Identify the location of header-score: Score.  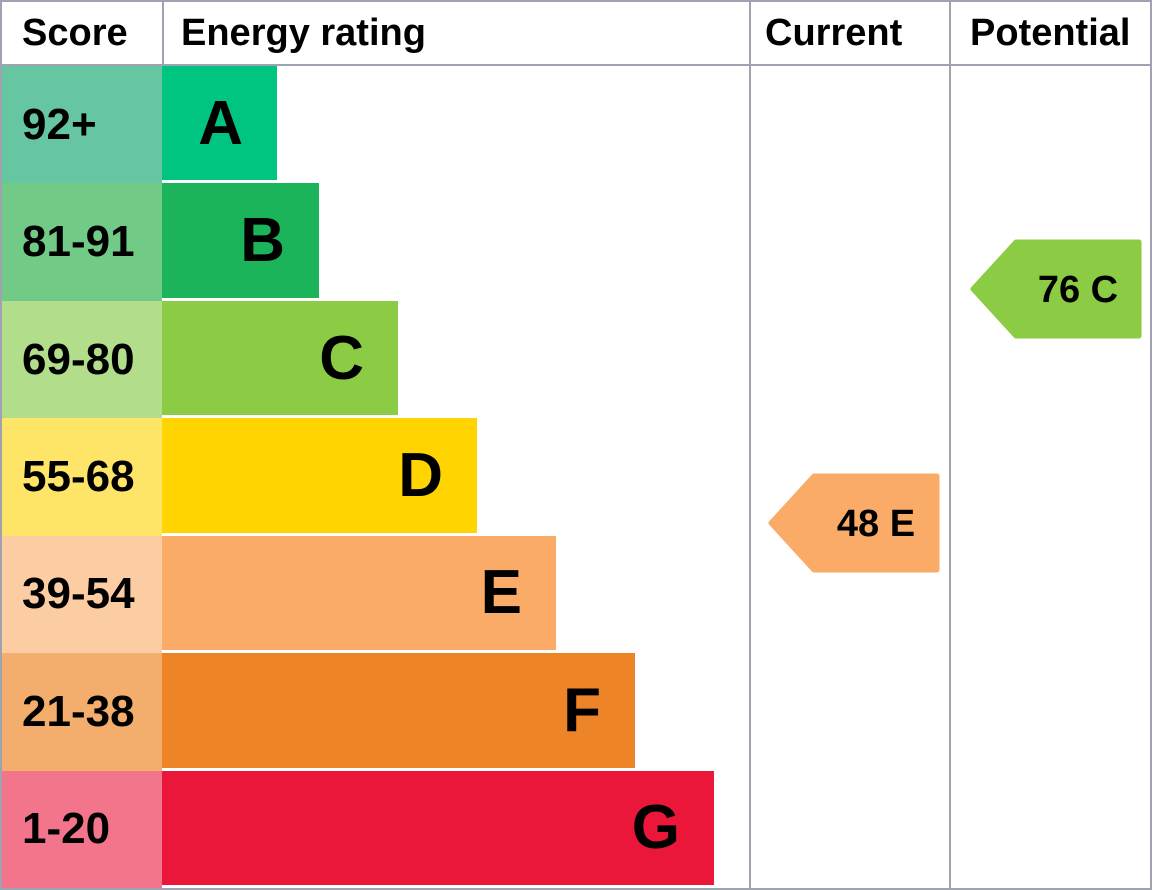
(75, 32).